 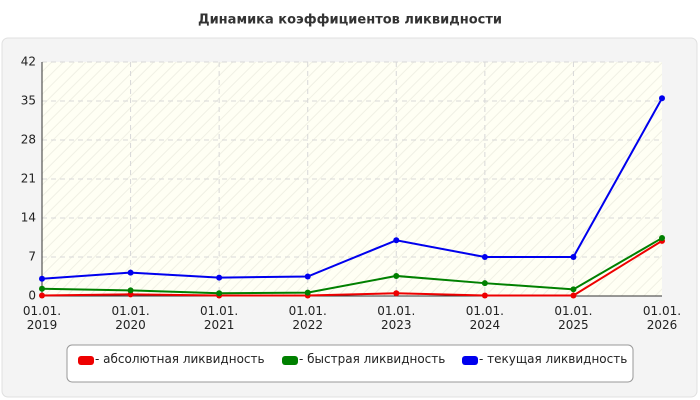 I want to click on y-tick-label: 35, so click(x=28, y=101).